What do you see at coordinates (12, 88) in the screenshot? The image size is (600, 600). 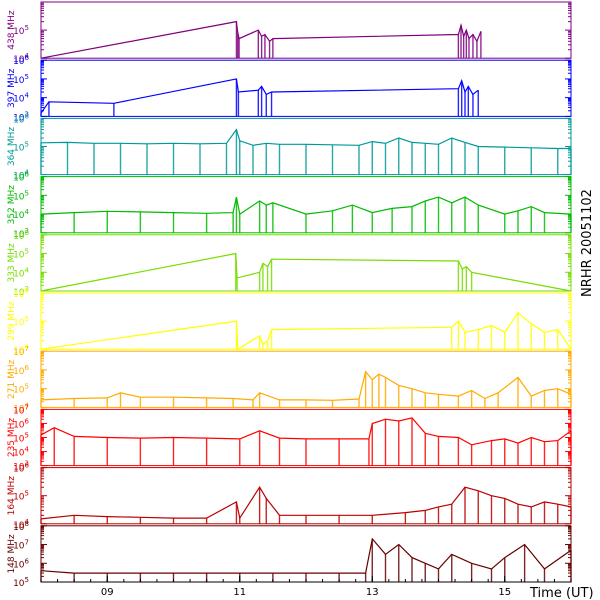 I see `panel-frequency-label: 397 MHz` at bounding box center [12, 88].